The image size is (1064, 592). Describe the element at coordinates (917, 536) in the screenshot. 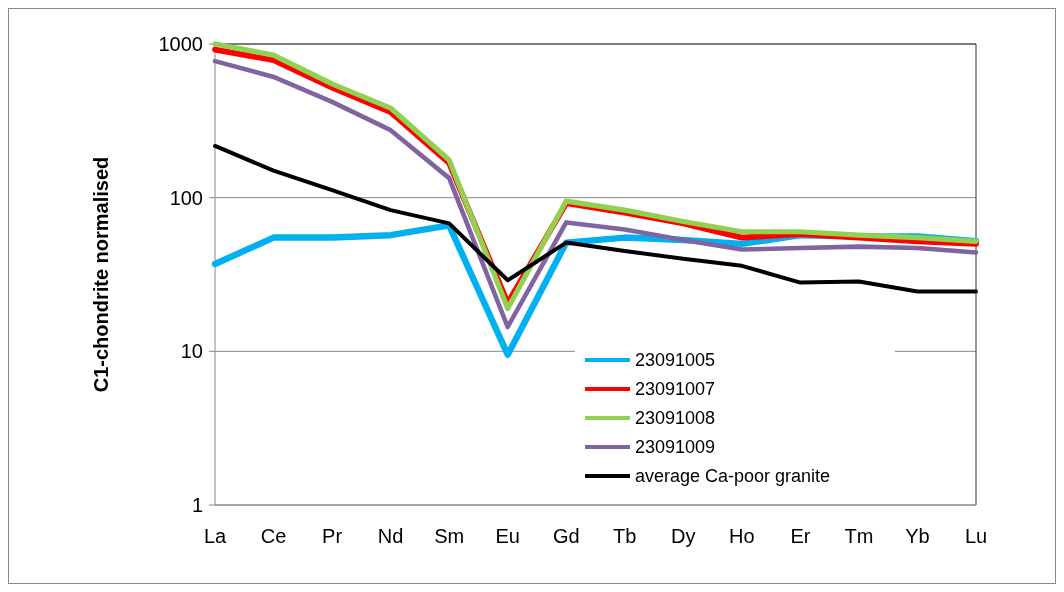

I see `x-tick-label: Yb` at that location.